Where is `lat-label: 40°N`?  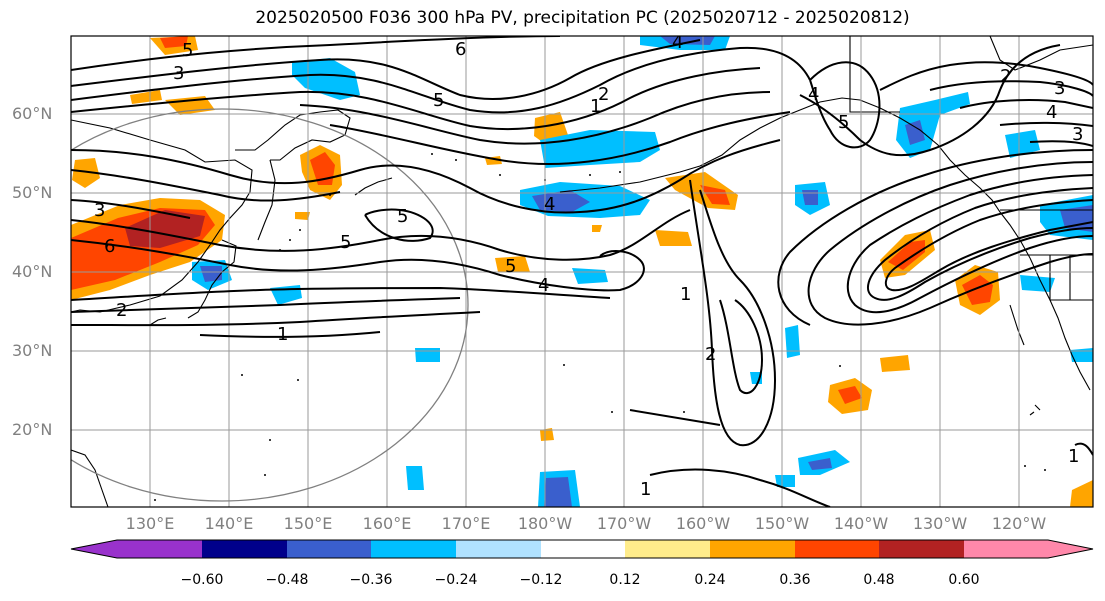
lat-label: 40°N is located at coordinates (32, 271).